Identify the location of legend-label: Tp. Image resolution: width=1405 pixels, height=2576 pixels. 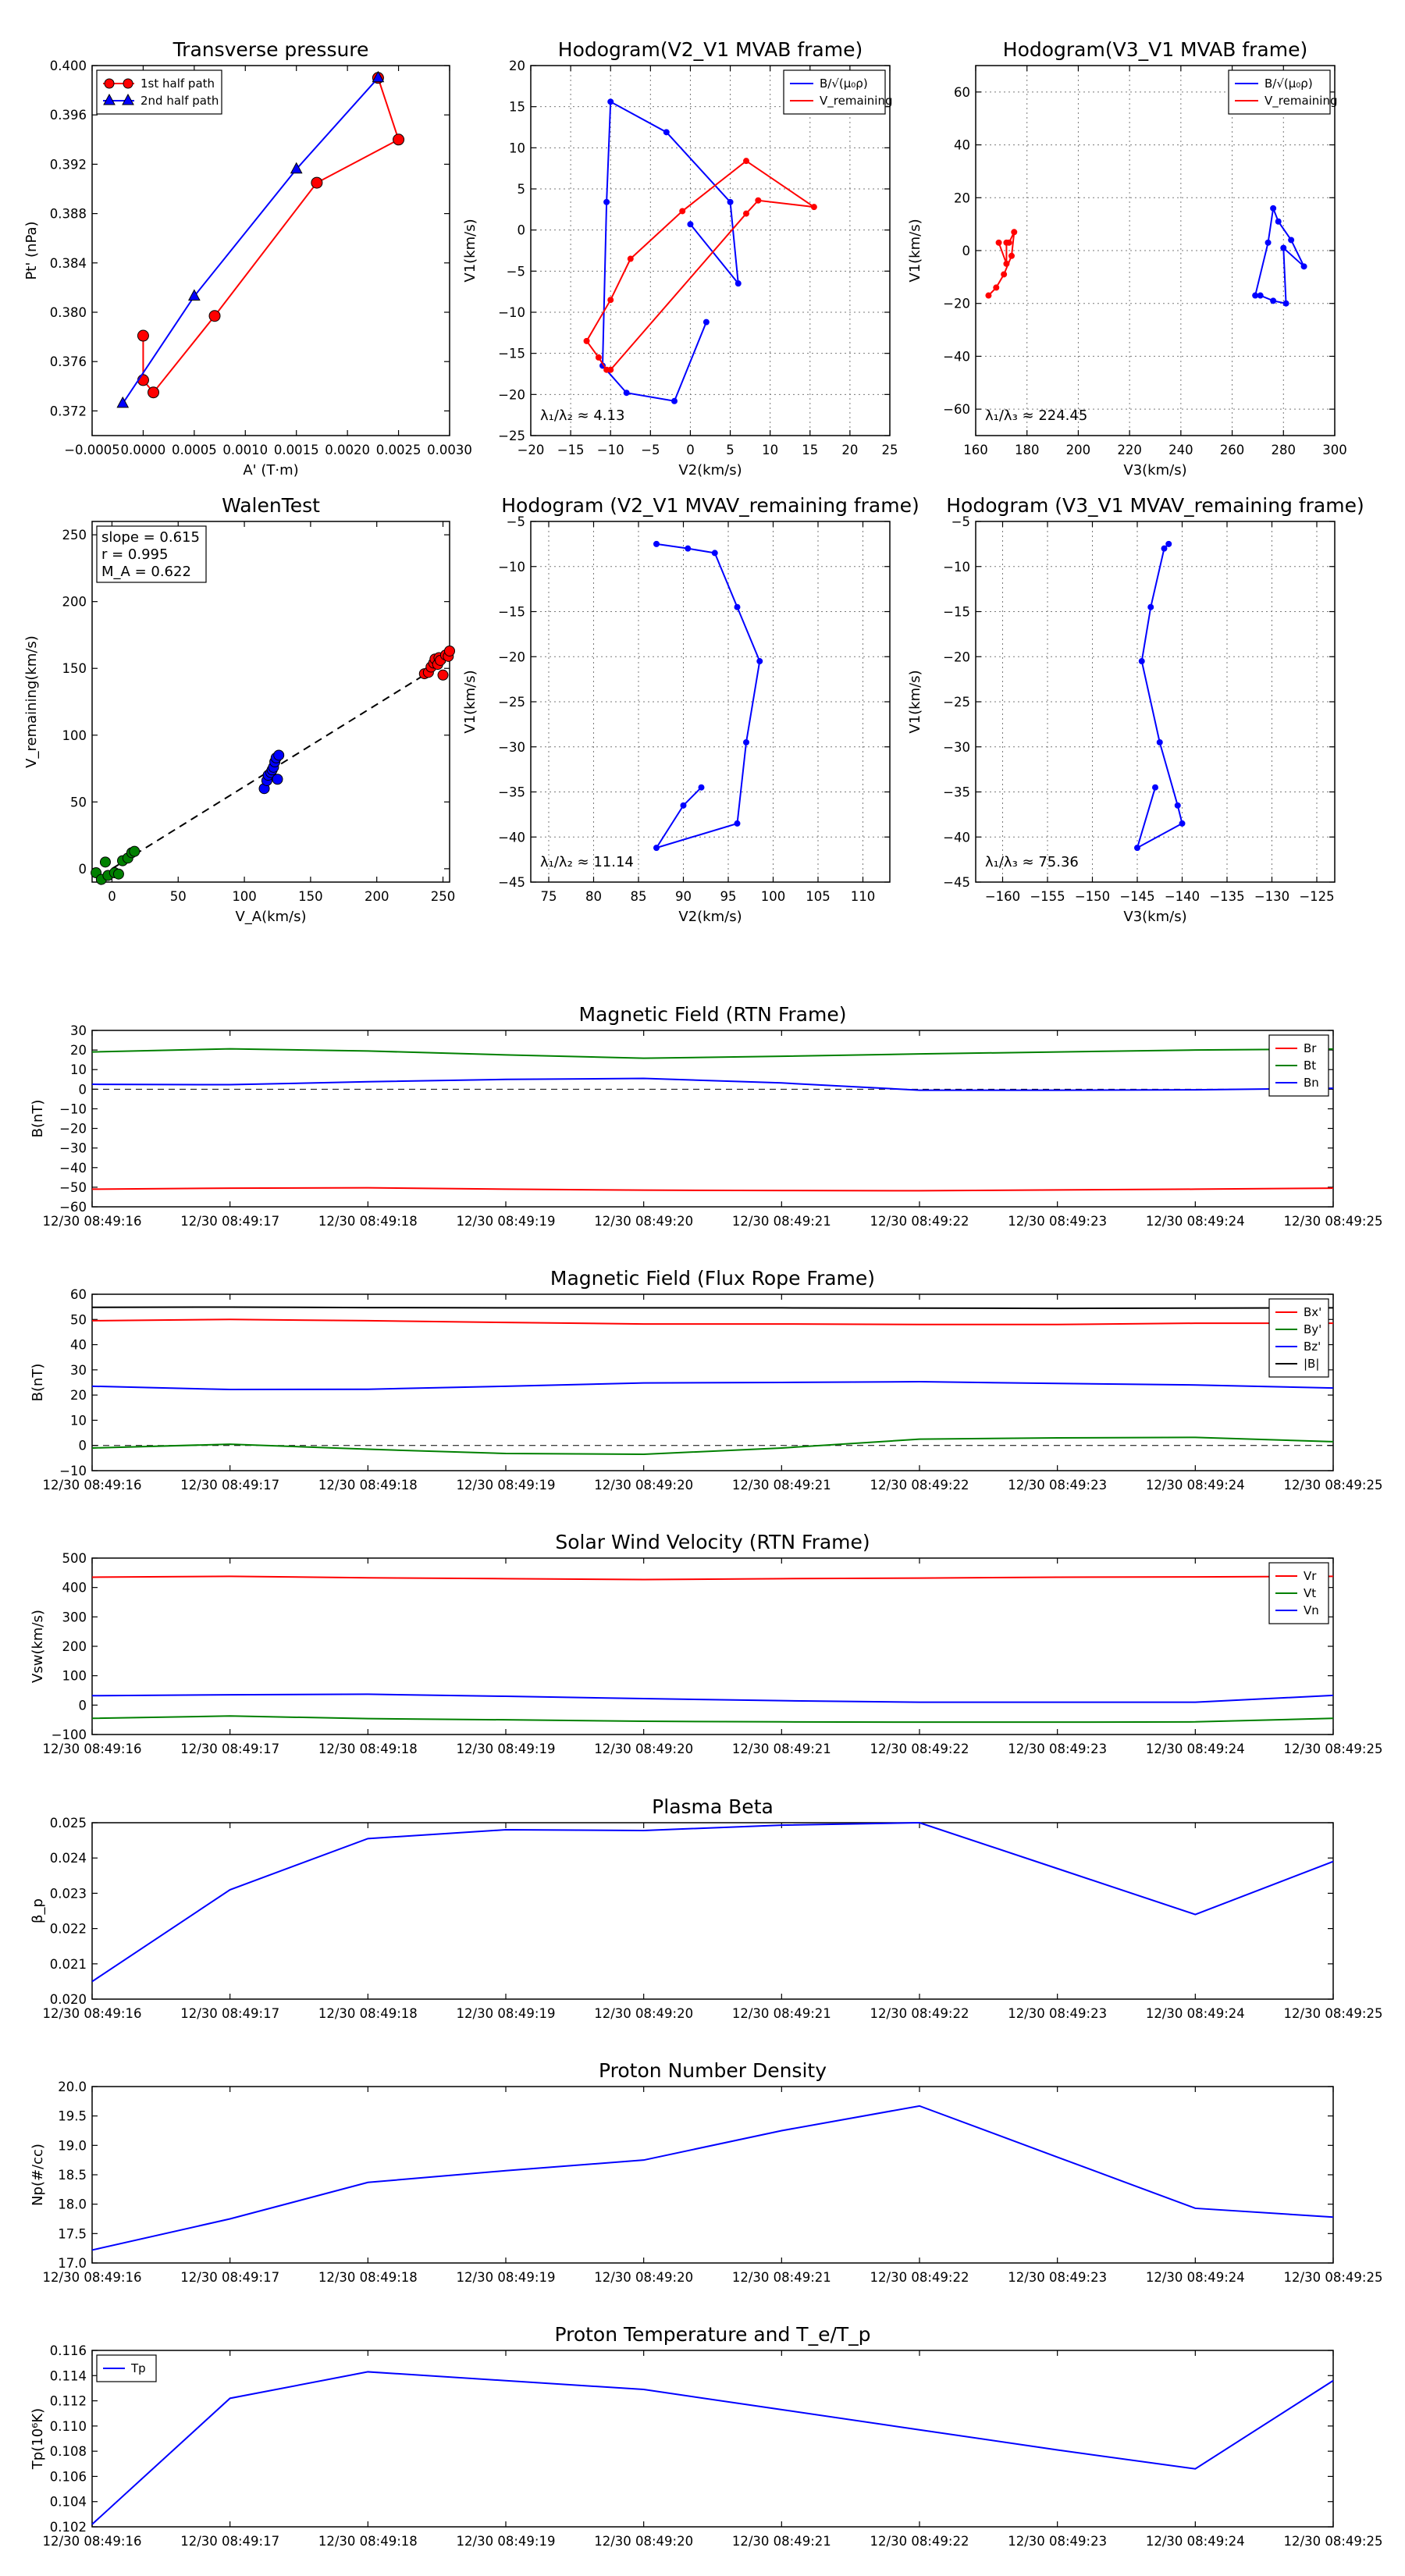
(138, 2368).